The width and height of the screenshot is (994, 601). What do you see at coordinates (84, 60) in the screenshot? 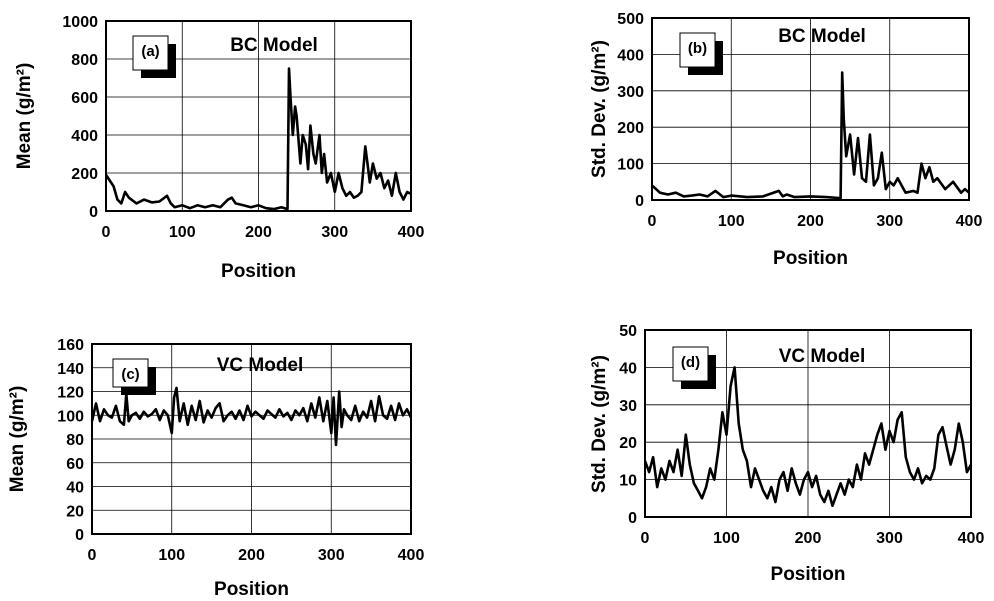
I see `y-tick-label: 800` at bounding box center [84, 60].